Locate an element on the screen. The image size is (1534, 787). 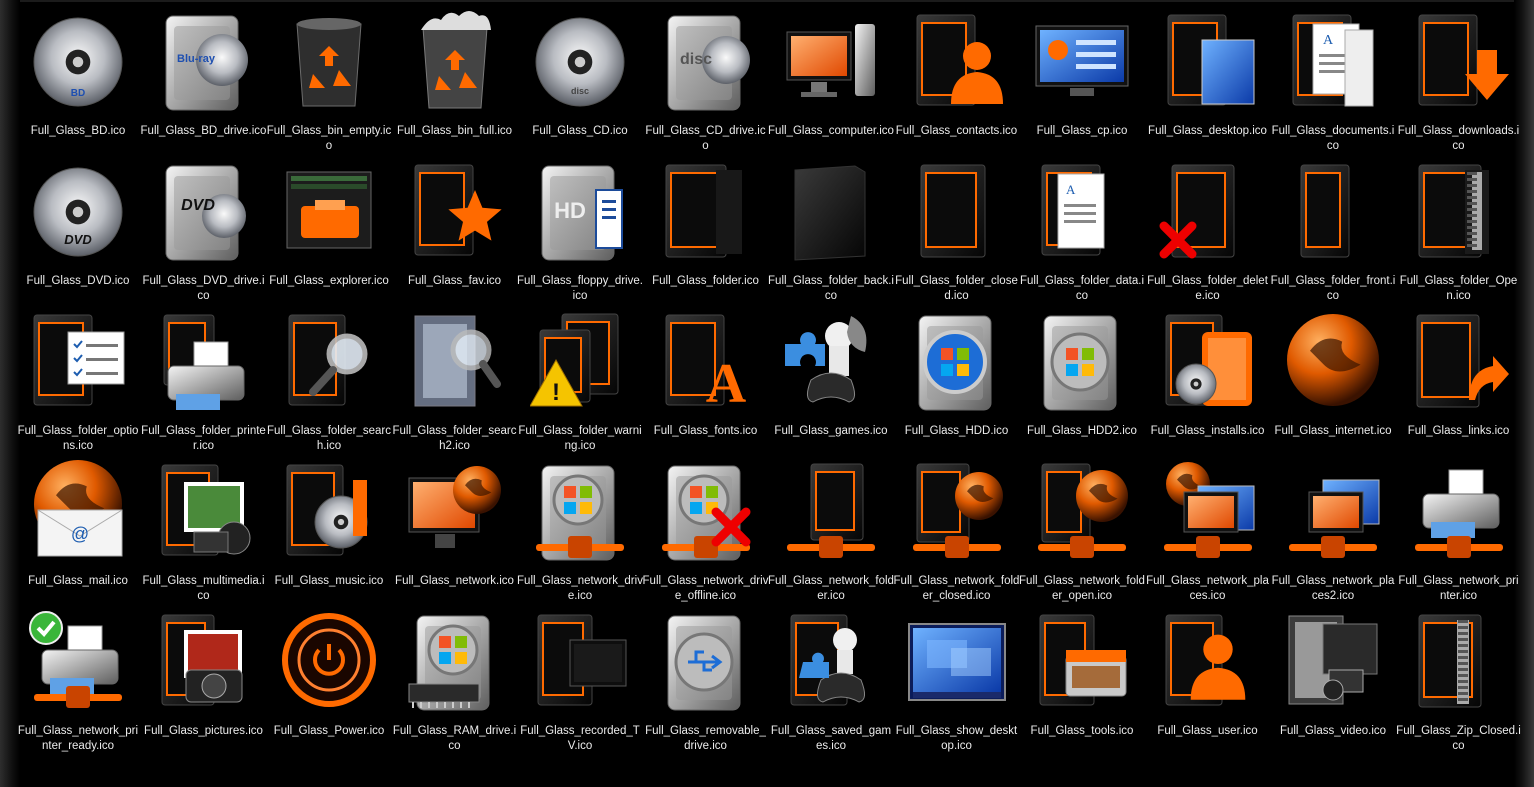
file-item: Full_Glass_network.ico is located at coordinates (455, 527).